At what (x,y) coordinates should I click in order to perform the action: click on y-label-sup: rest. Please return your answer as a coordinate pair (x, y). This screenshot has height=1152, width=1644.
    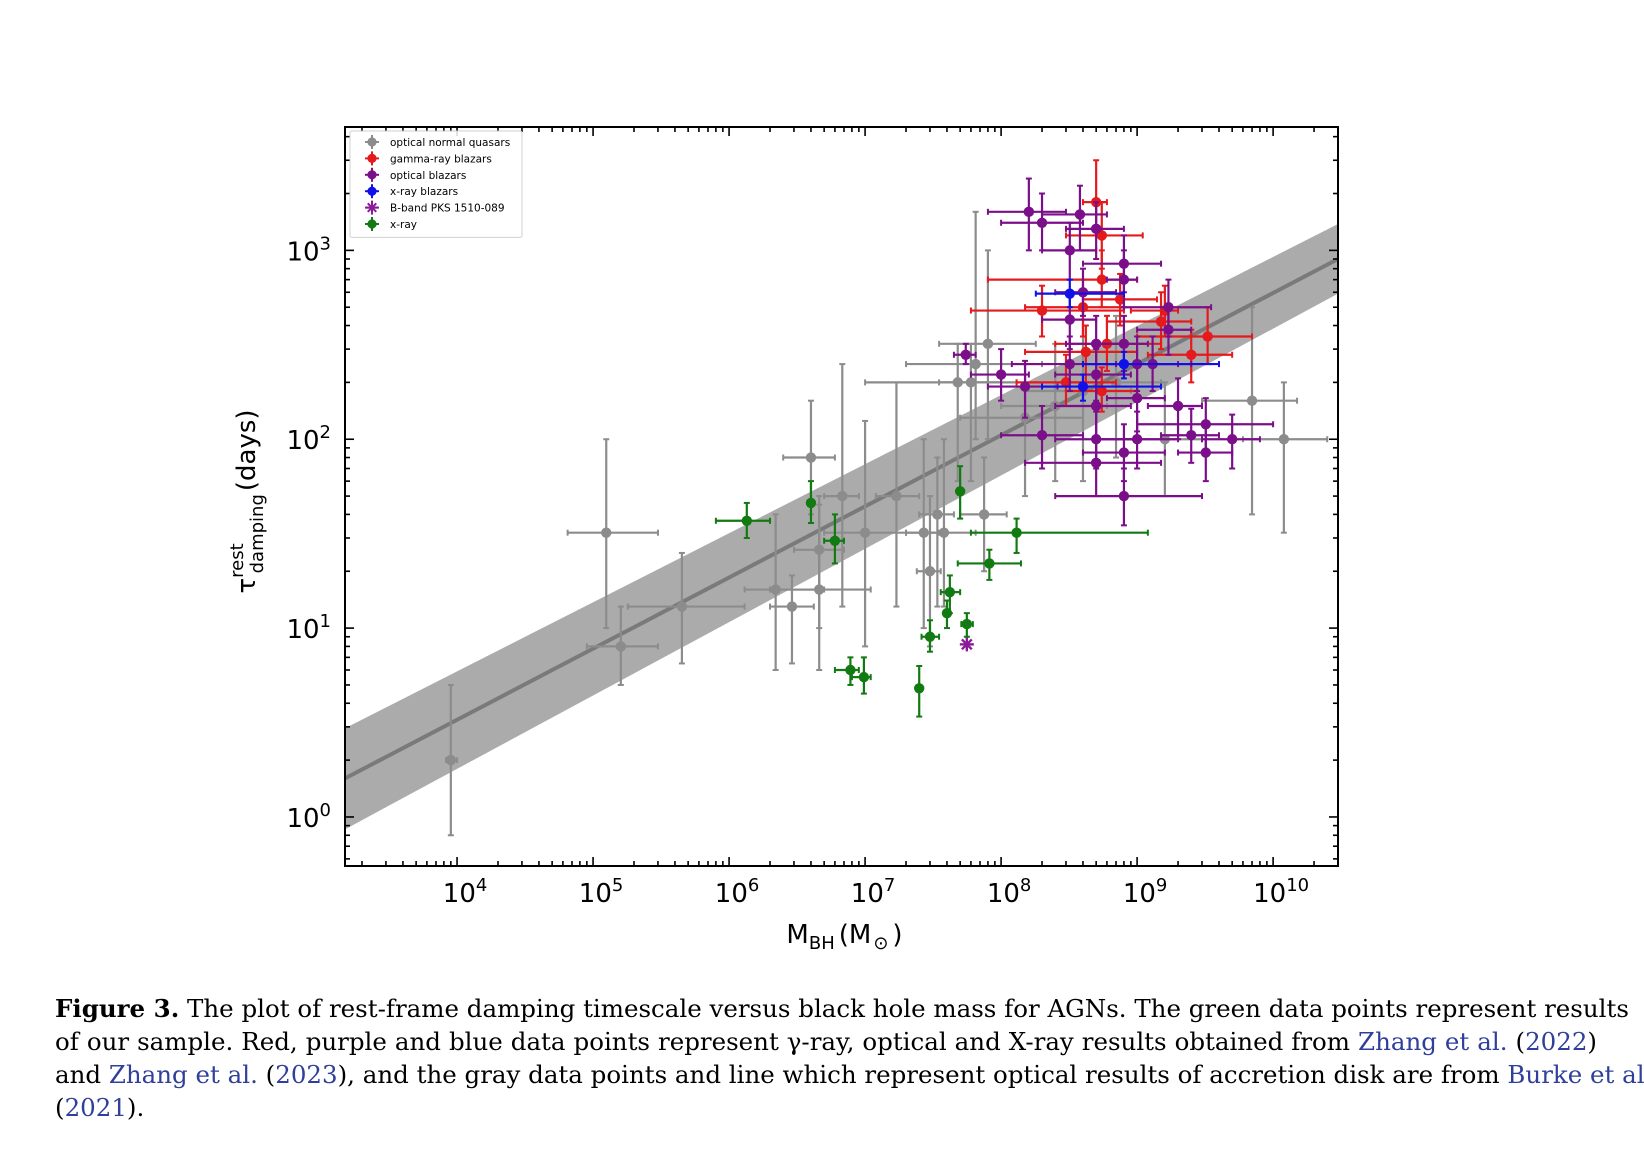
    Looking at the image, I should click on (237, 560).